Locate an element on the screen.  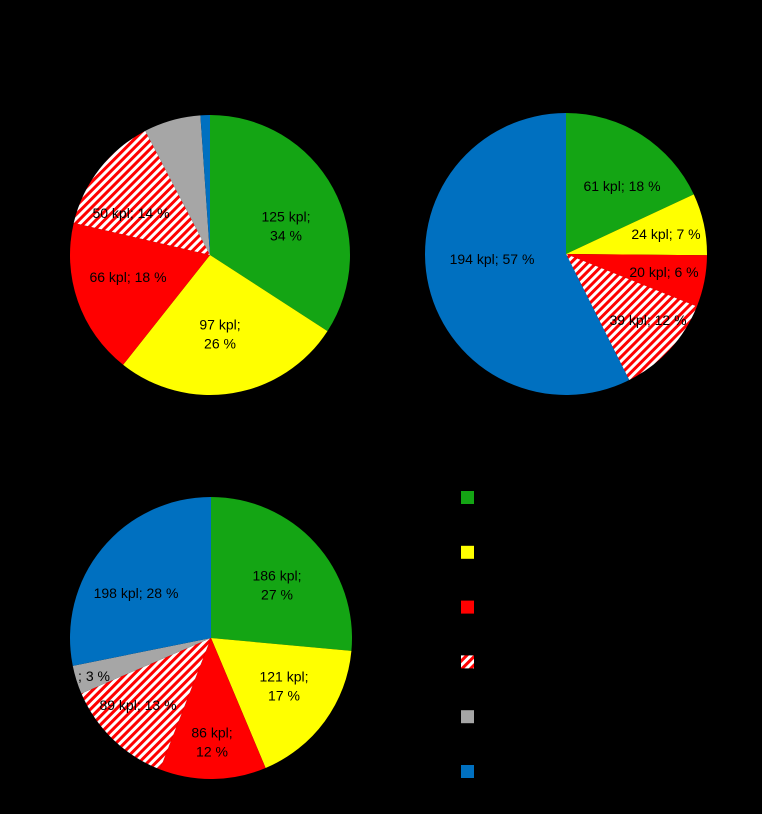
slice-label-red: 66 kpl; 18 % is located at coordinates (127, 277).